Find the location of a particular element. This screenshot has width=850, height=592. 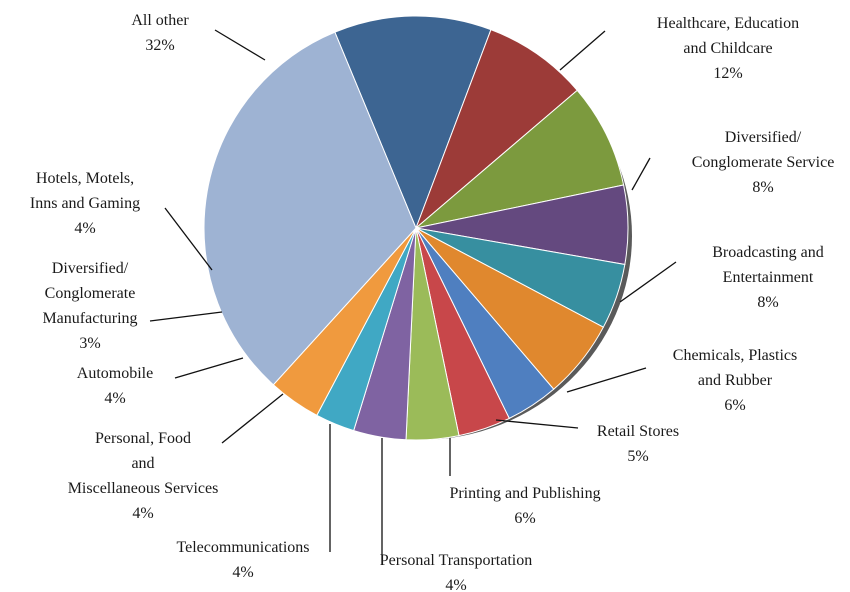

slice-label-line: Entertainment is located at coordinates (768, 277).